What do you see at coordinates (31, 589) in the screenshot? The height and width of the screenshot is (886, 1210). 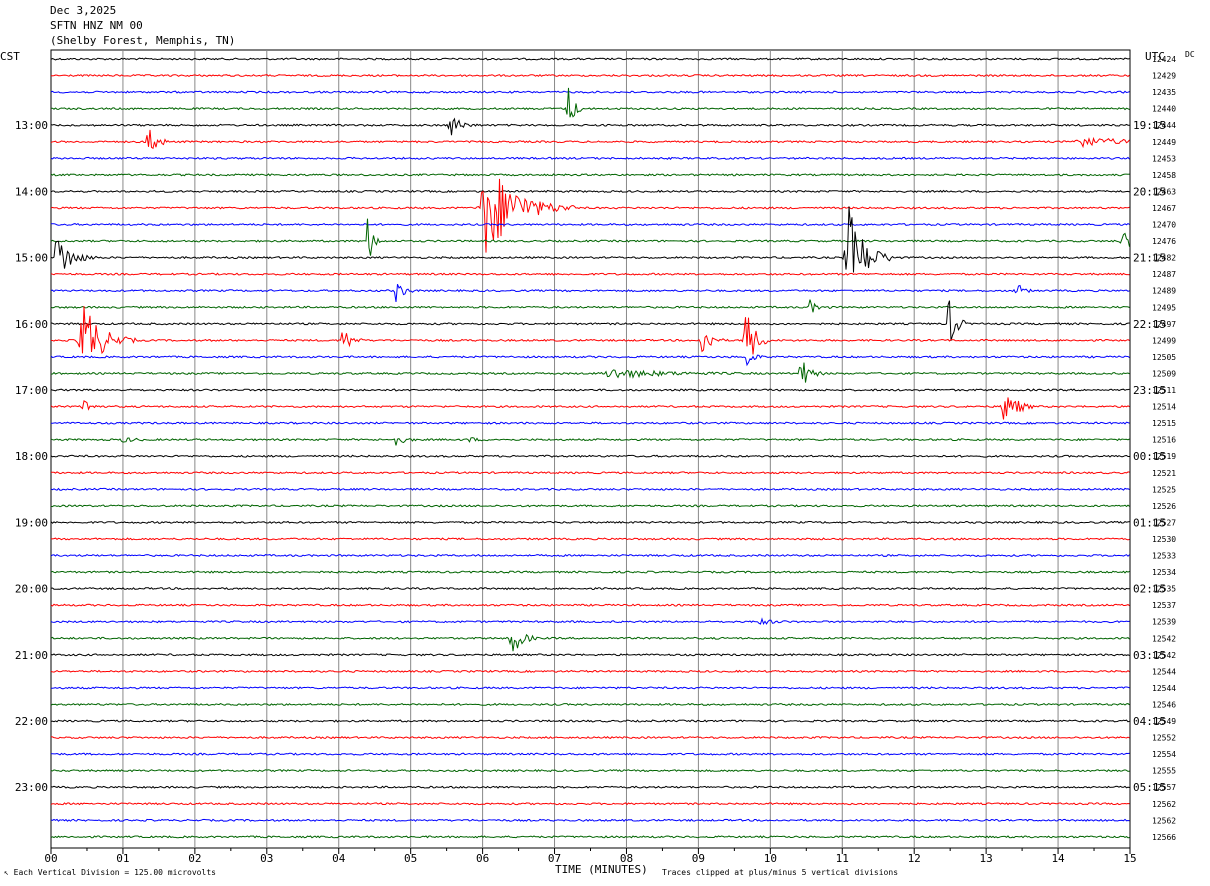 I see `cst-hour-label: 20:00` at bounding box center [31, 589].